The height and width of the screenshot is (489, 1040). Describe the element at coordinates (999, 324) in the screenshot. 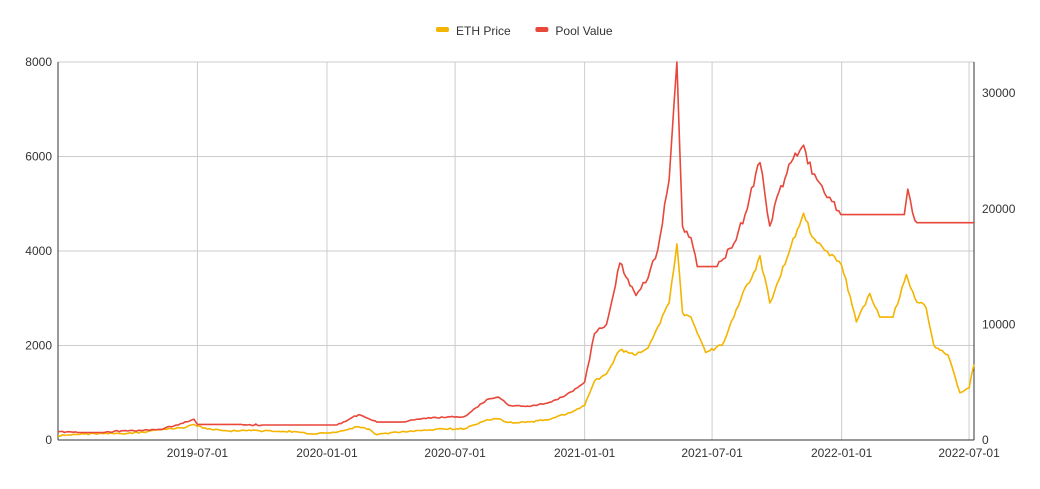

I see `right-tick-label: 10000` at that location.